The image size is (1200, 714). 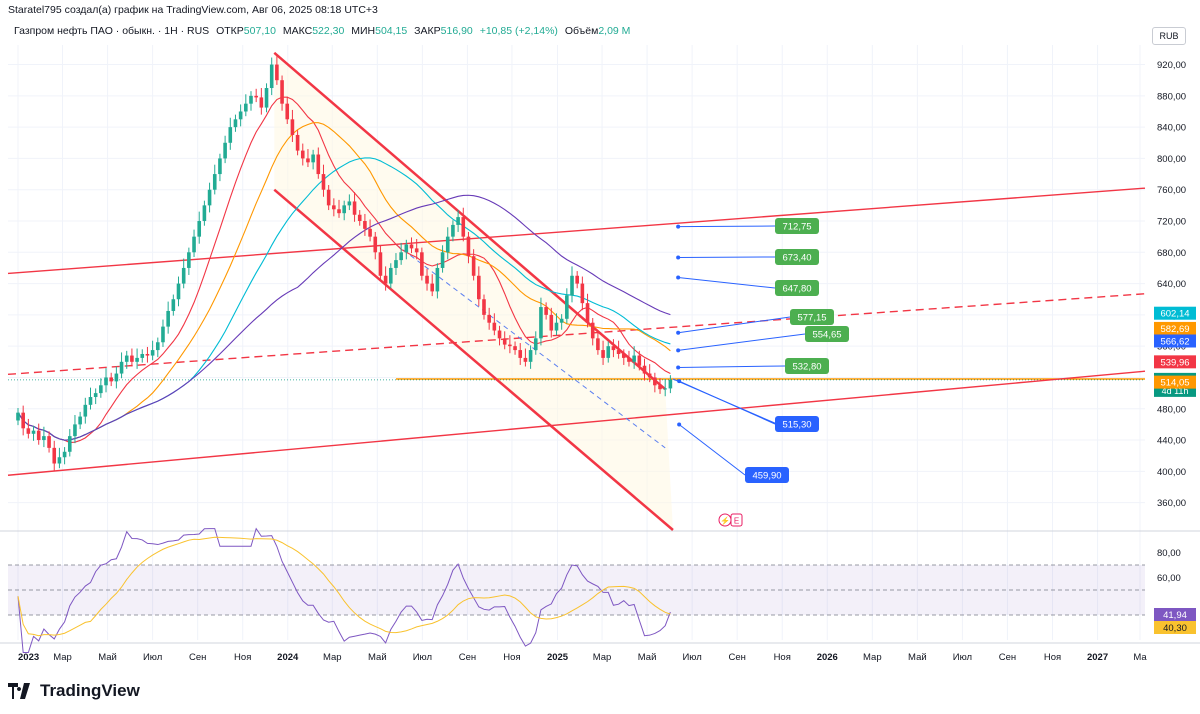 I want to click on price-level-label: 602,14, so click(x=1174, y=314).